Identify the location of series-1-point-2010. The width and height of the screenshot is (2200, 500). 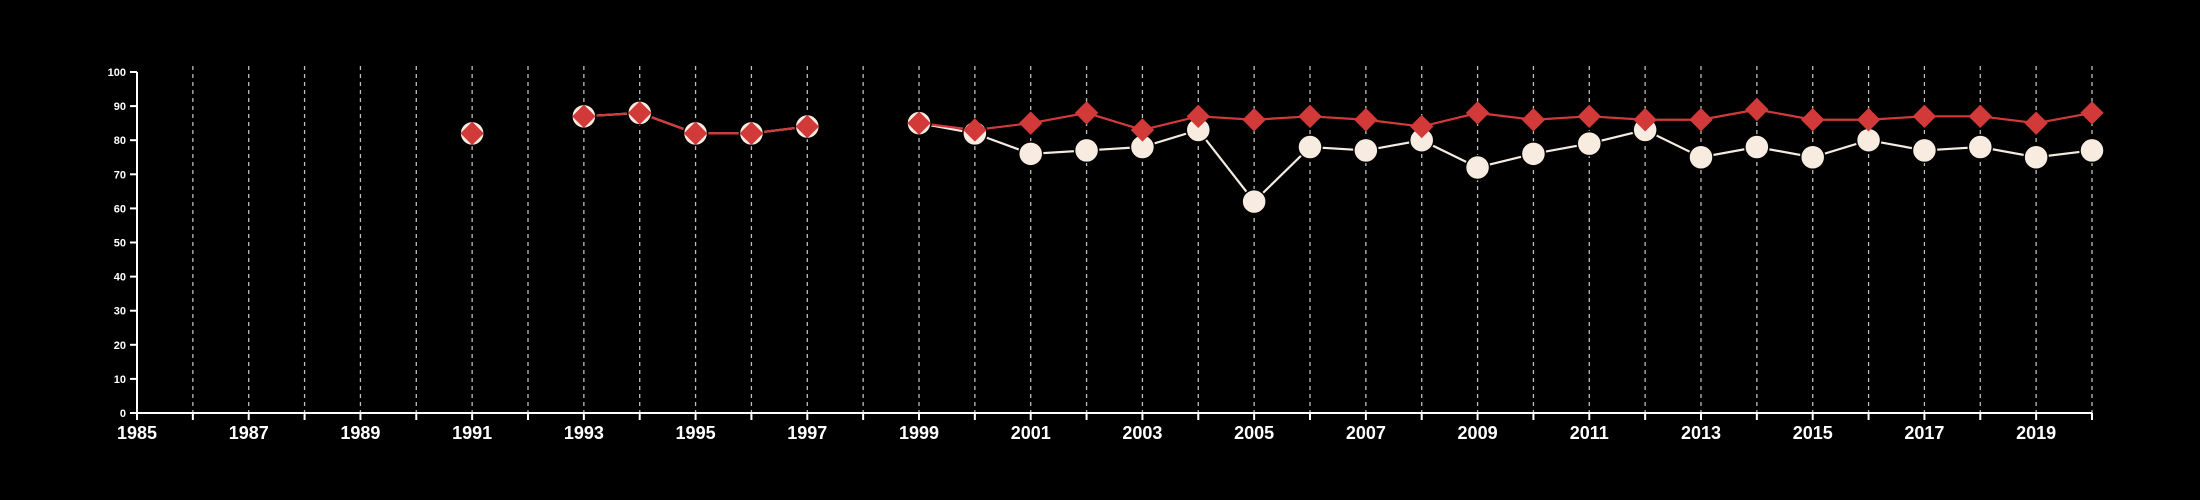
(1533, 120).